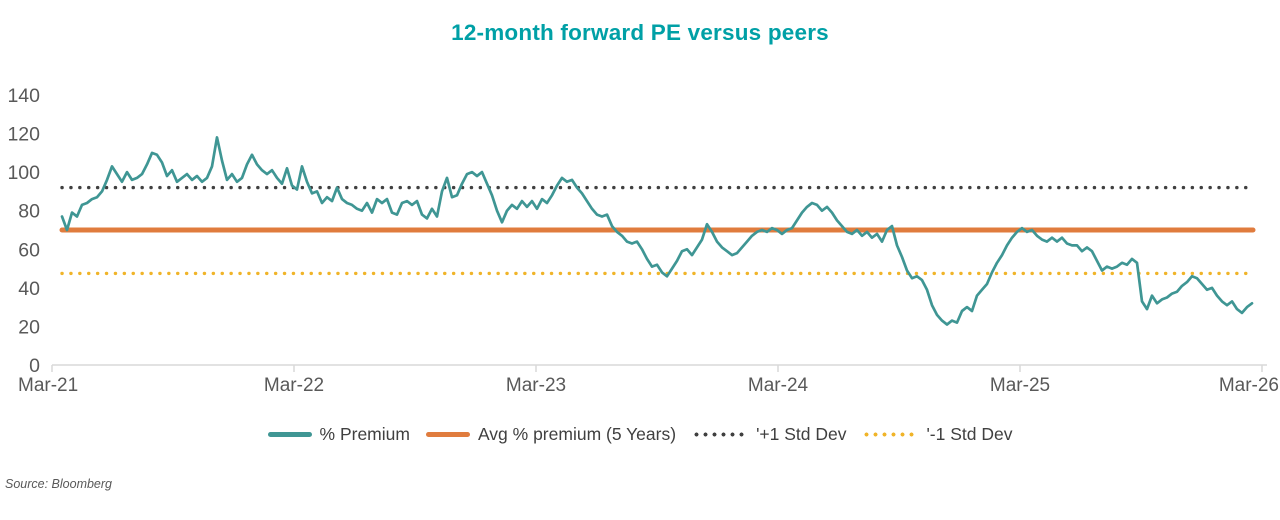 This screenshot has height=520, width=1280. I want to click on x-tick-label: Mar-24, so click(778, 385).